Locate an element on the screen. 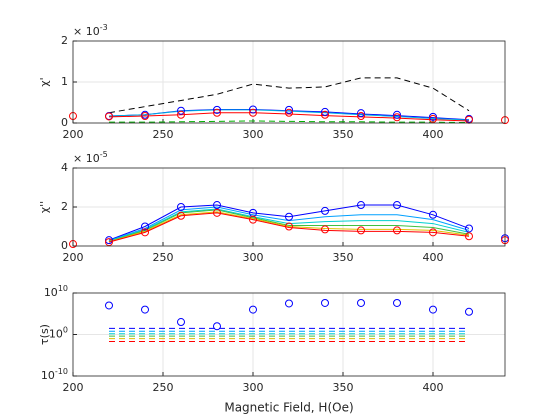 This screenshot has width=560, height=420. axes-frame is located at coordinates (289, 207).